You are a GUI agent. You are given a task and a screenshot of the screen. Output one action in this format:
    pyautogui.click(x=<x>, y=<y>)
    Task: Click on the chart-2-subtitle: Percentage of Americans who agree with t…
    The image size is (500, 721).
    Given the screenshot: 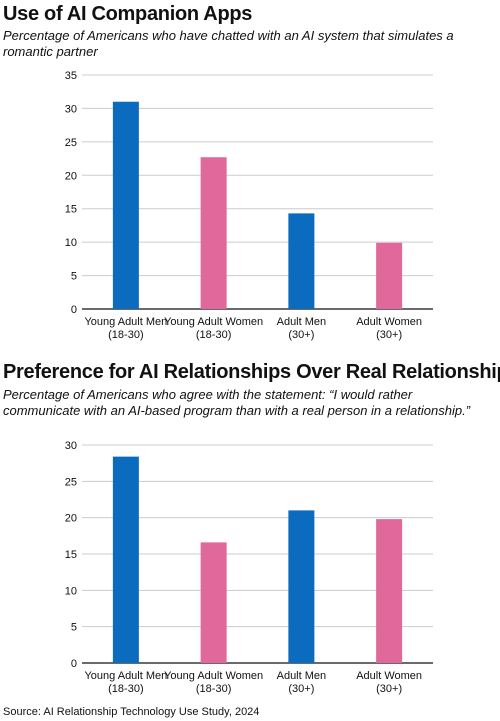 What is the action you would take?
    pyautogui.click(x=237, y=402)
    